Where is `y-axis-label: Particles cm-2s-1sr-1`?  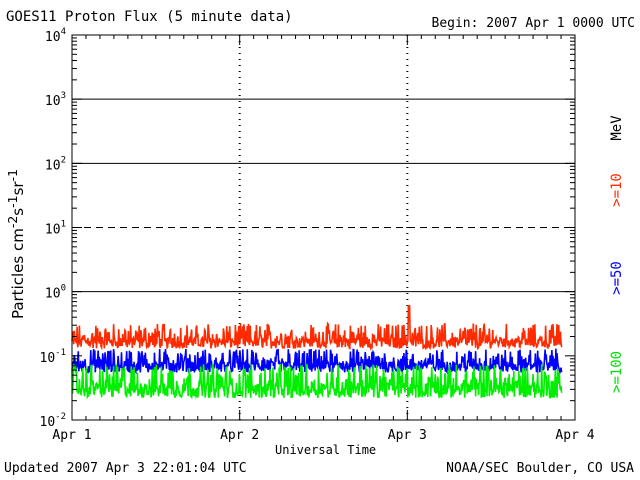 y-axis-label: Particles cm-2s-1sr-1 is located at coordinates (16, 244).